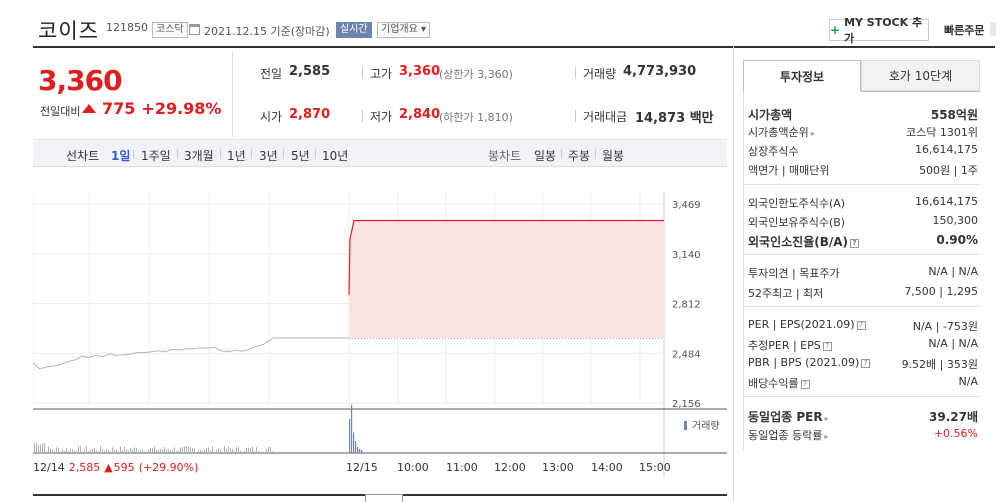 The height and width of the screenshot is (502, 1005). I want to click on candle-daily: 일봉, so click(545, 156).